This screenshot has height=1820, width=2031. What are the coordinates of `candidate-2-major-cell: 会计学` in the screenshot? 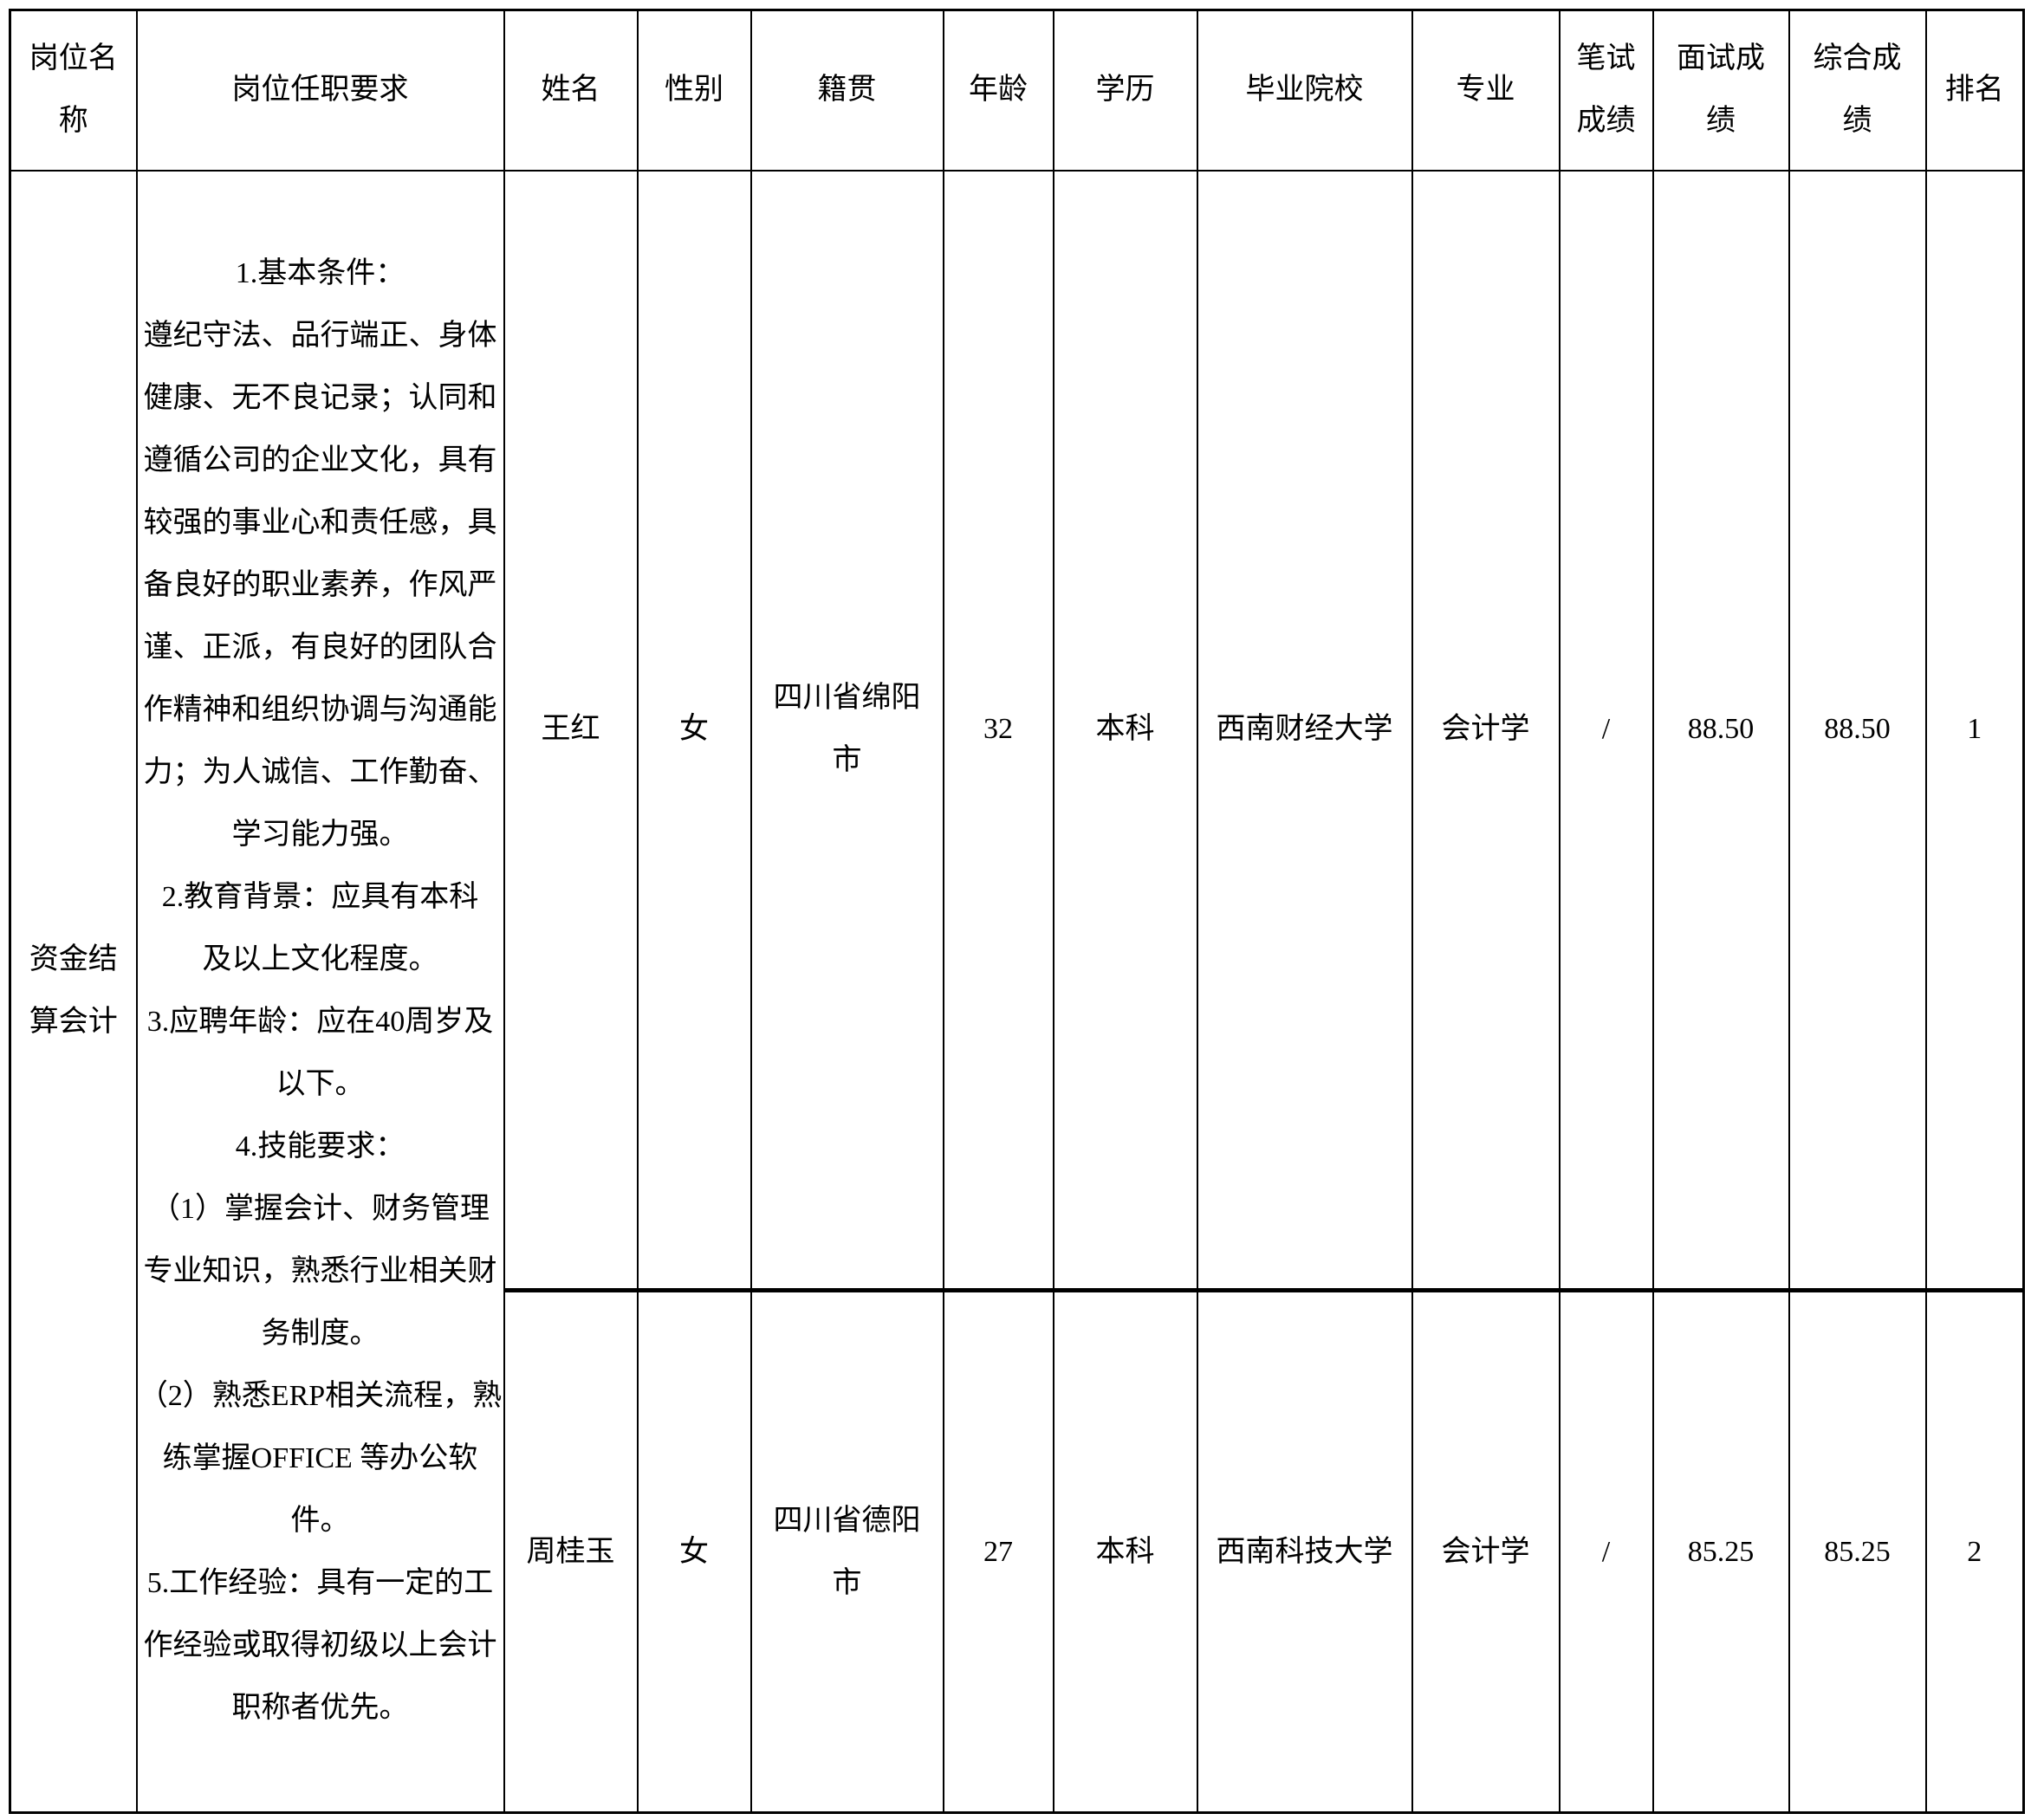 It's located at (1486, 1551).